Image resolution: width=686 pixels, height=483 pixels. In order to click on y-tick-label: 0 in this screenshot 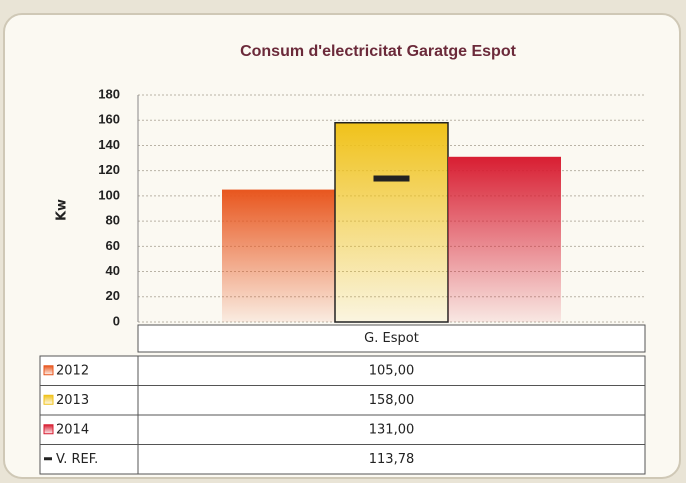, I will do `click(116, 320)`.